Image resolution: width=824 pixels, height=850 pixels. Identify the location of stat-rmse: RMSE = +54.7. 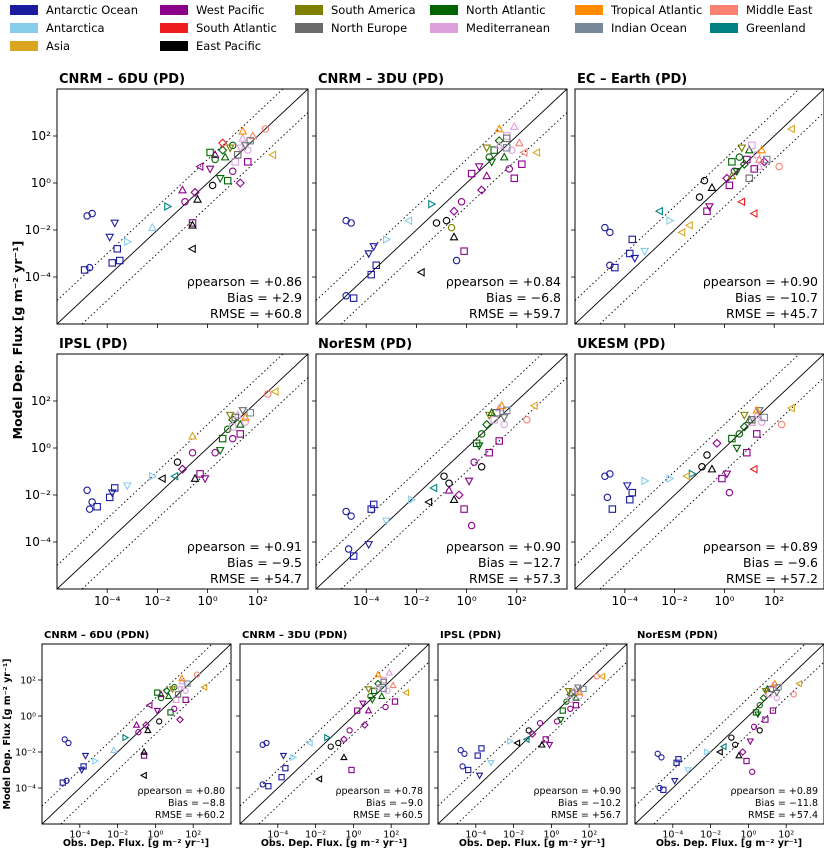
(256, 578).